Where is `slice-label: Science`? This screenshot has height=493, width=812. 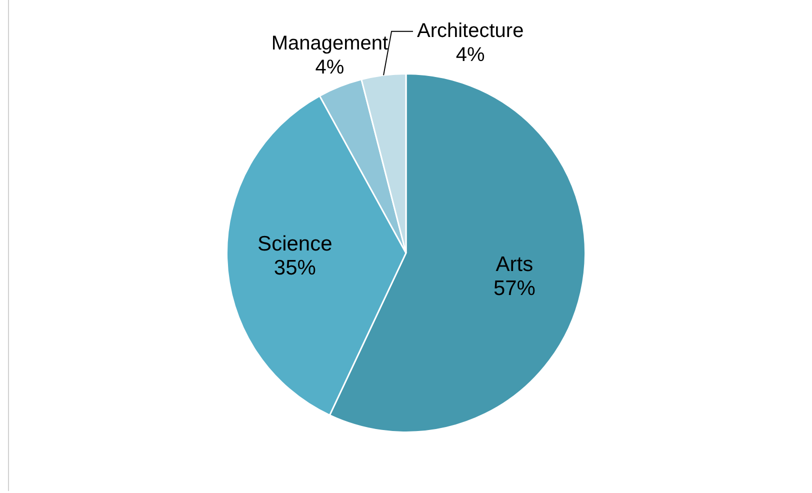 slice-label: Science is located at coordinates (295, 244).